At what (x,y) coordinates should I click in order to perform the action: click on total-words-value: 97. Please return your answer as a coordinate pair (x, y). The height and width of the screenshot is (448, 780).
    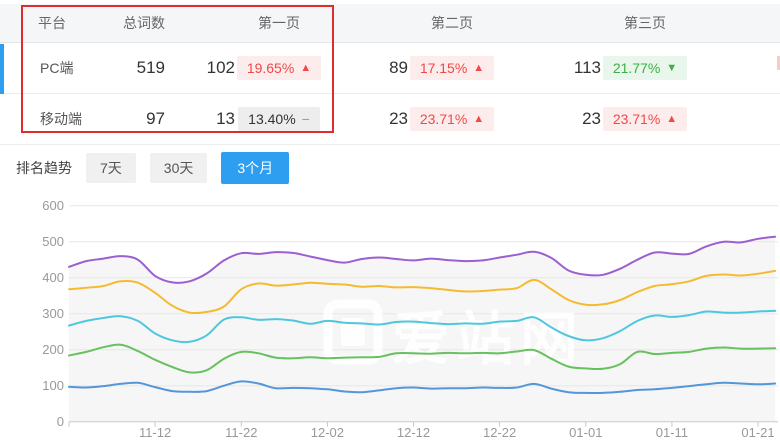
    Looking at the image, I should click on (155, 118).